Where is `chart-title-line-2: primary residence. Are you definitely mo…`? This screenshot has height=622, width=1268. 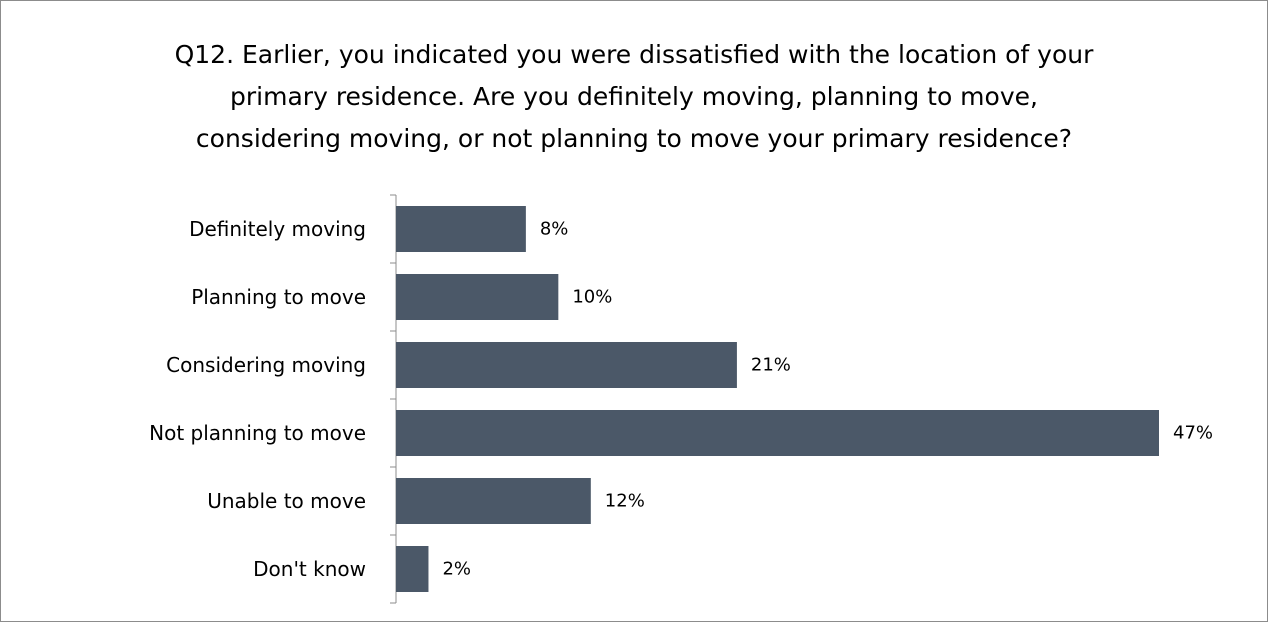 chart-title-line-2: primary residence. Are you definitely mo… is located at coordinates (634, 96).